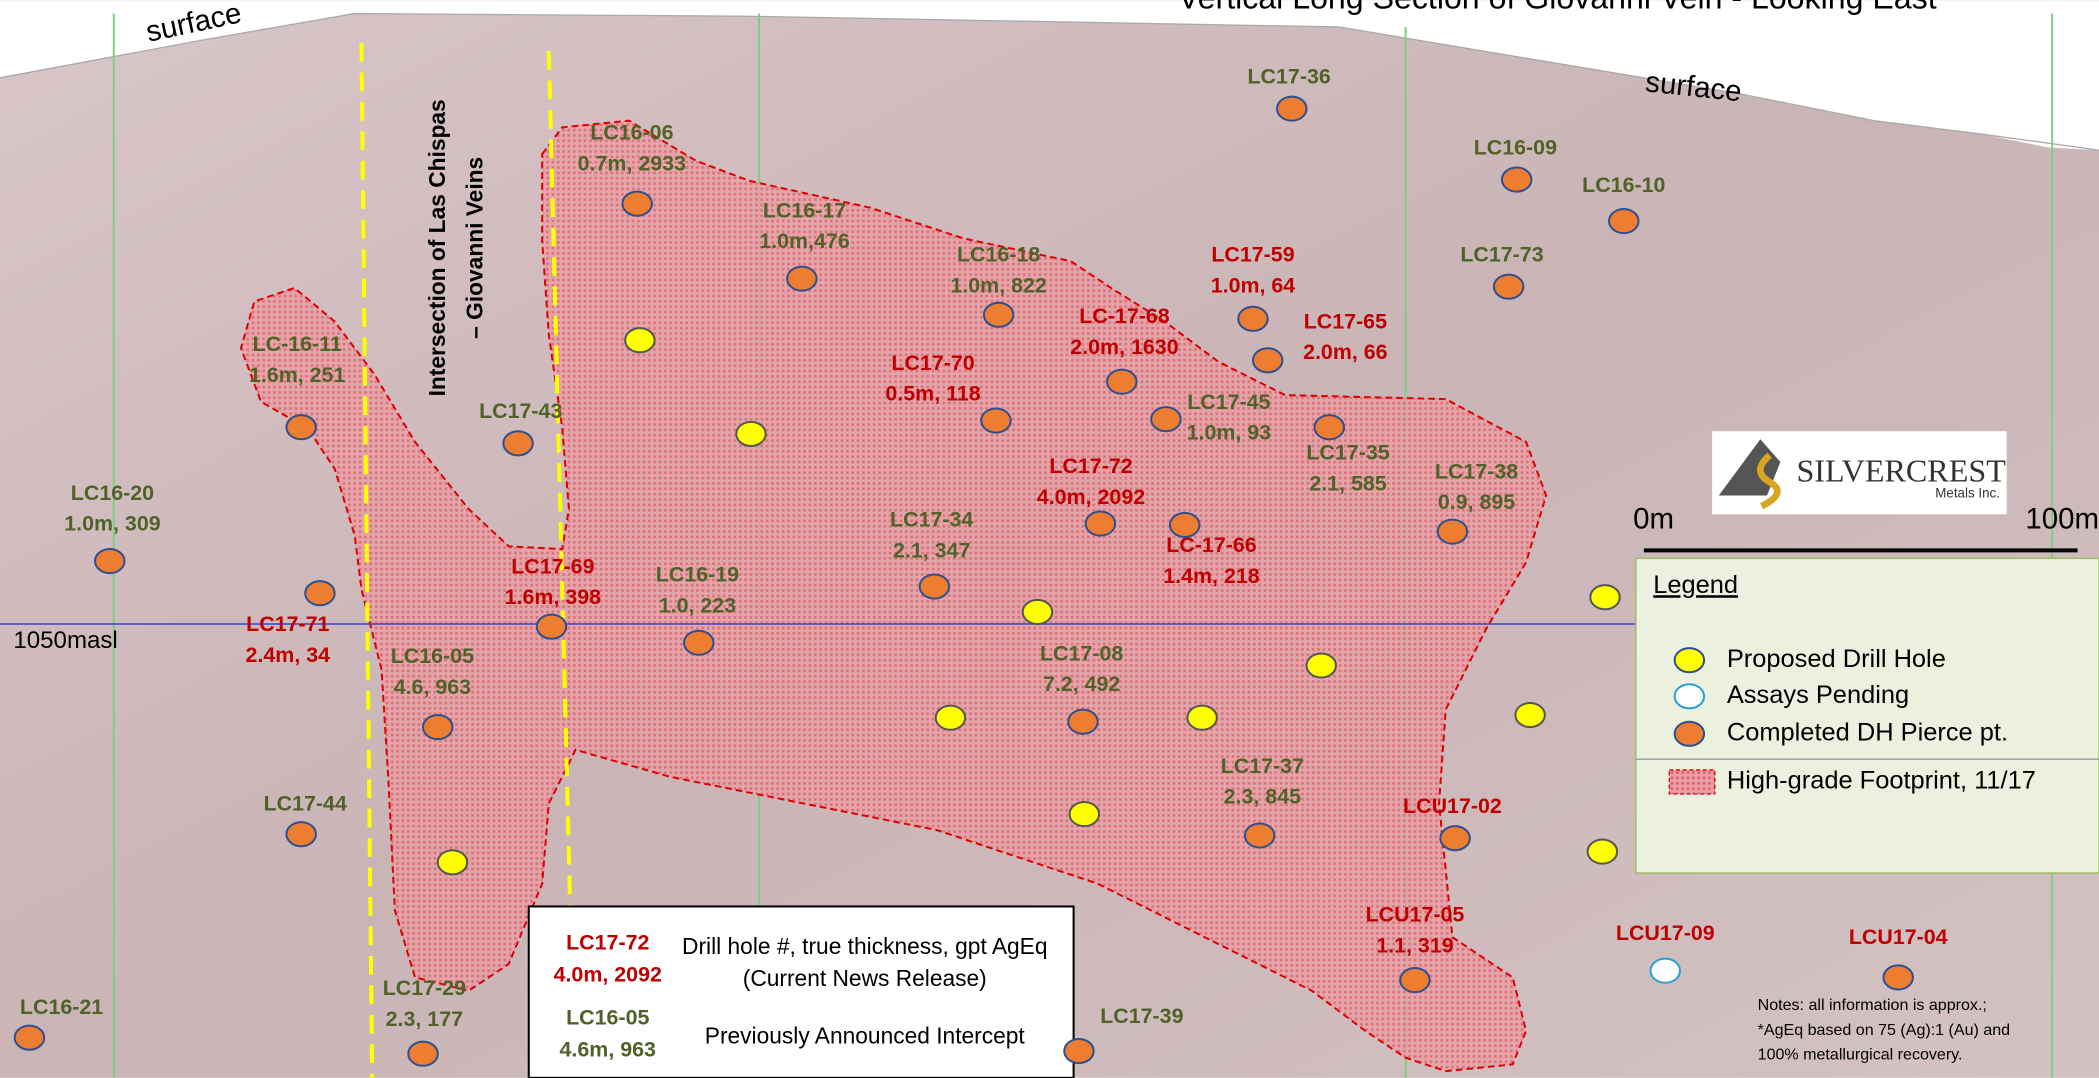 This screenshot has width=2099, height=1078. What do you see at coordinates (1901, 470) in the screenshot?
I see `logo-name: SILVERCREST` at bounding box center [1901, 470].